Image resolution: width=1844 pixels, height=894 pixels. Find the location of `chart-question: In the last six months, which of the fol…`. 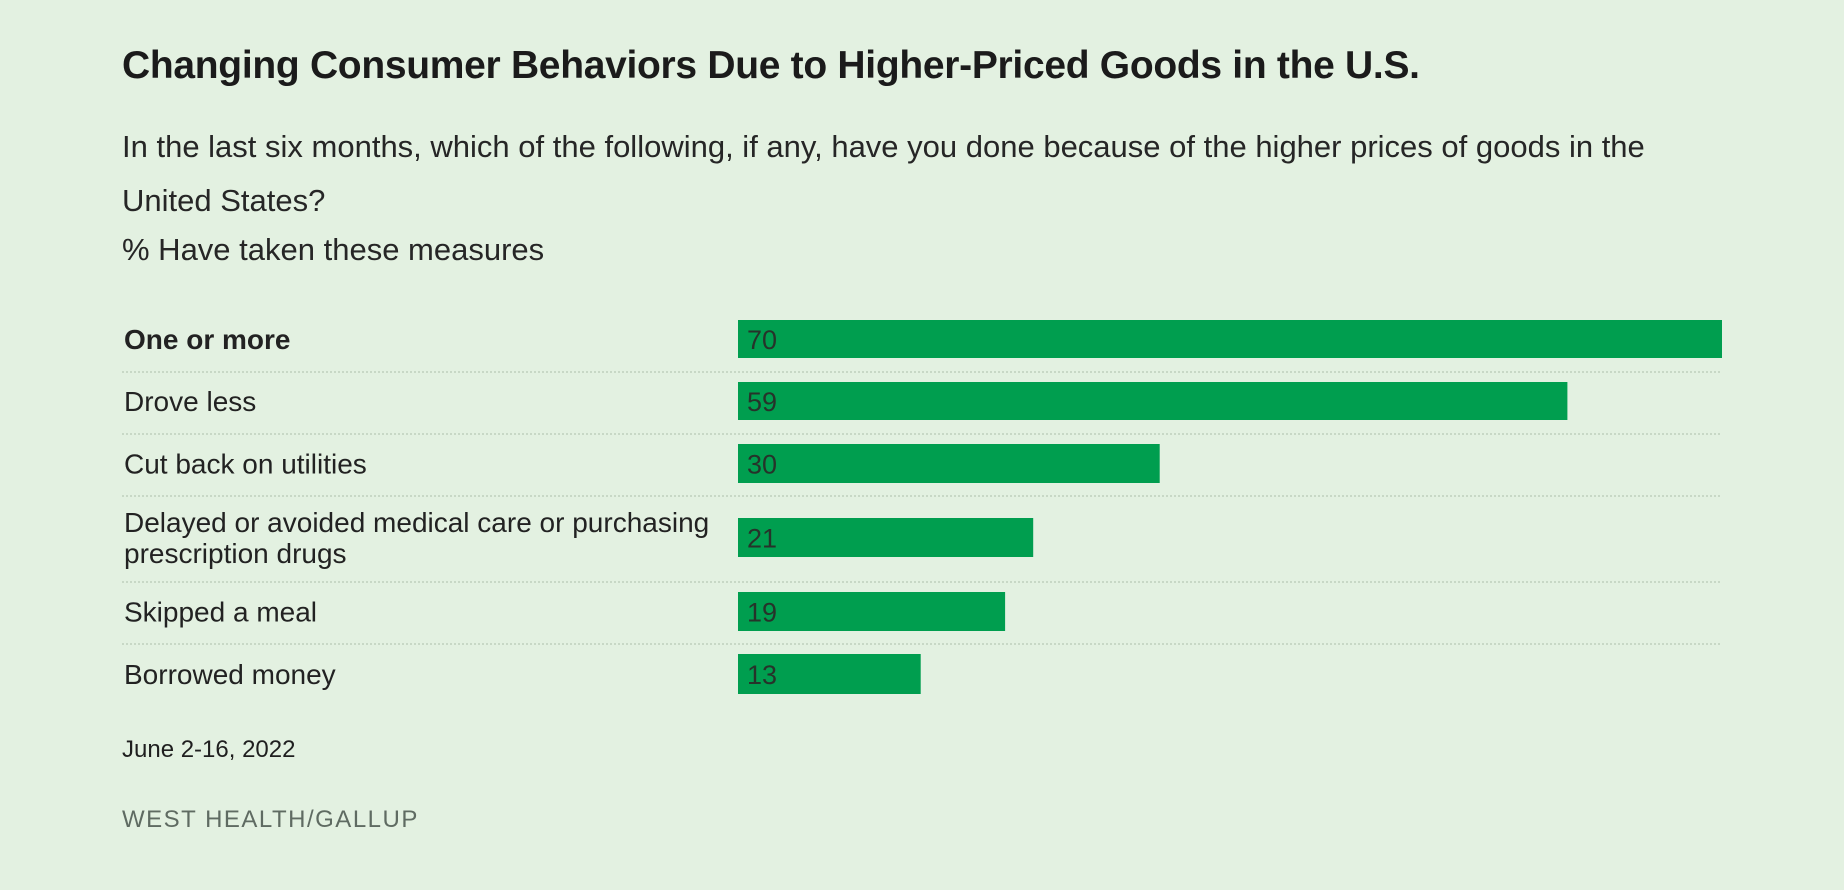

chart-question: In the last six months, which of the fol… is located at coordinates (883, 173).